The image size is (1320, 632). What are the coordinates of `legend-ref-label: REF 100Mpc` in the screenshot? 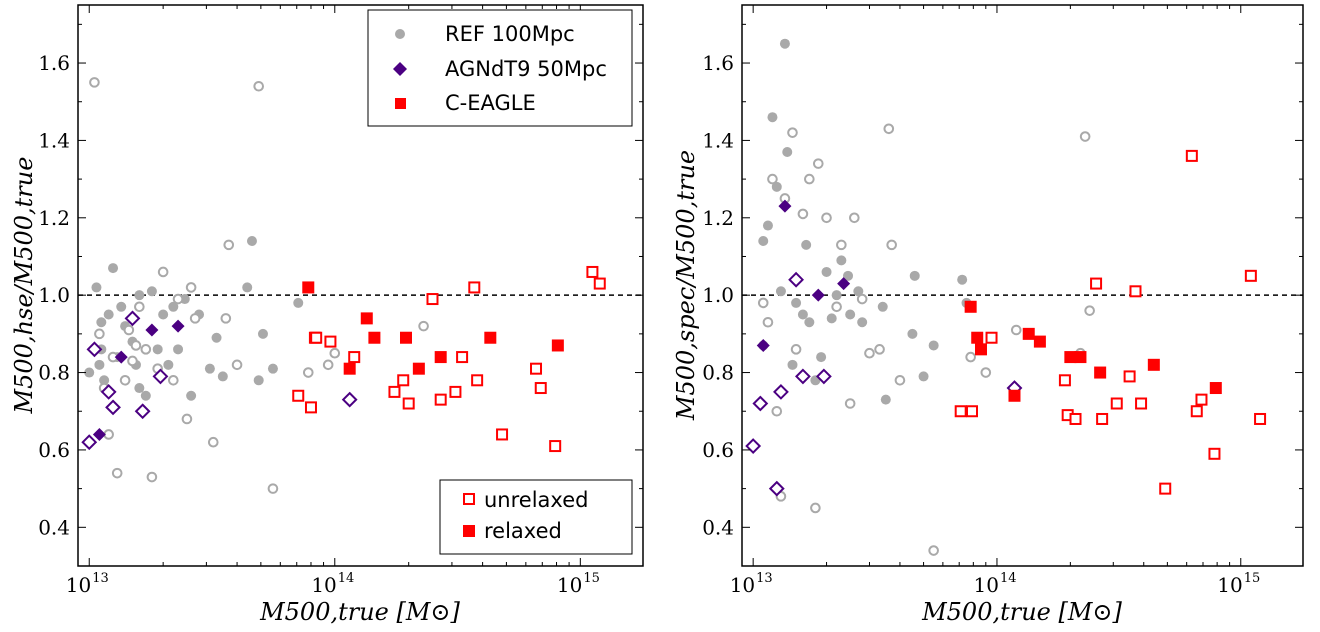 It's located at (510, 34).